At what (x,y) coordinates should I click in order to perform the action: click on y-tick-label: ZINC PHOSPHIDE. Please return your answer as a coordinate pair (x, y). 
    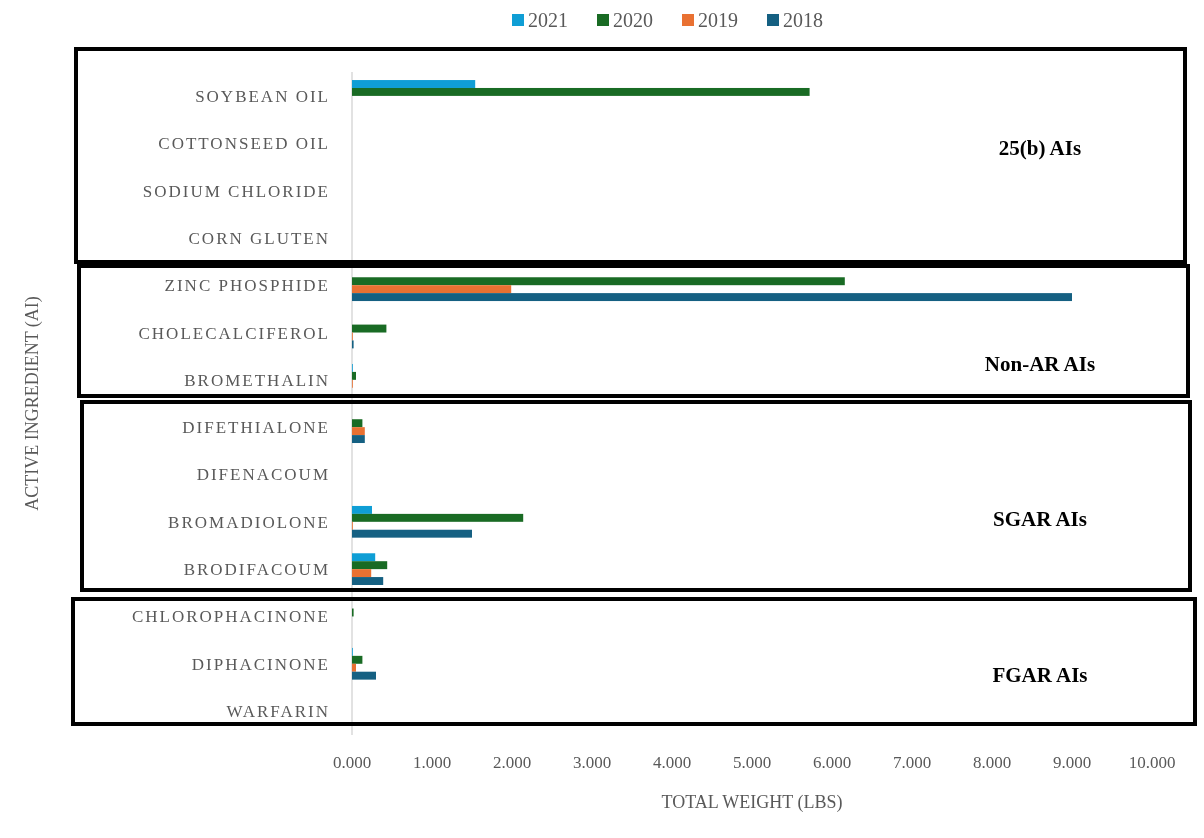
    Looking at the image, I should click on (247, 286).